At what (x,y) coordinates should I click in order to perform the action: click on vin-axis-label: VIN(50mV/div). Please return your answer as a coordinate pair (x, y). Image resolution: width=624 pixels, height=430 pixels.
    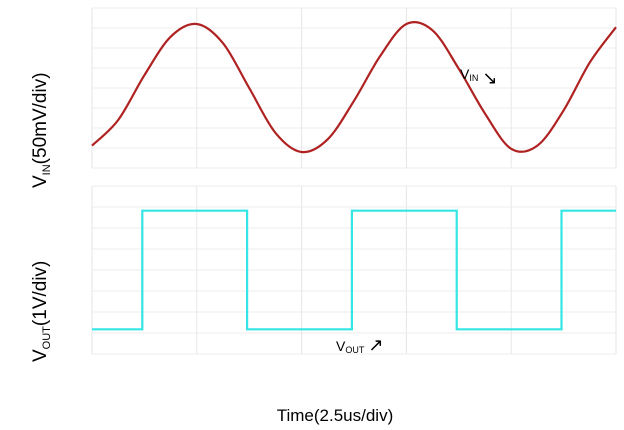
    Looking at the image, I should click on (41, 130).